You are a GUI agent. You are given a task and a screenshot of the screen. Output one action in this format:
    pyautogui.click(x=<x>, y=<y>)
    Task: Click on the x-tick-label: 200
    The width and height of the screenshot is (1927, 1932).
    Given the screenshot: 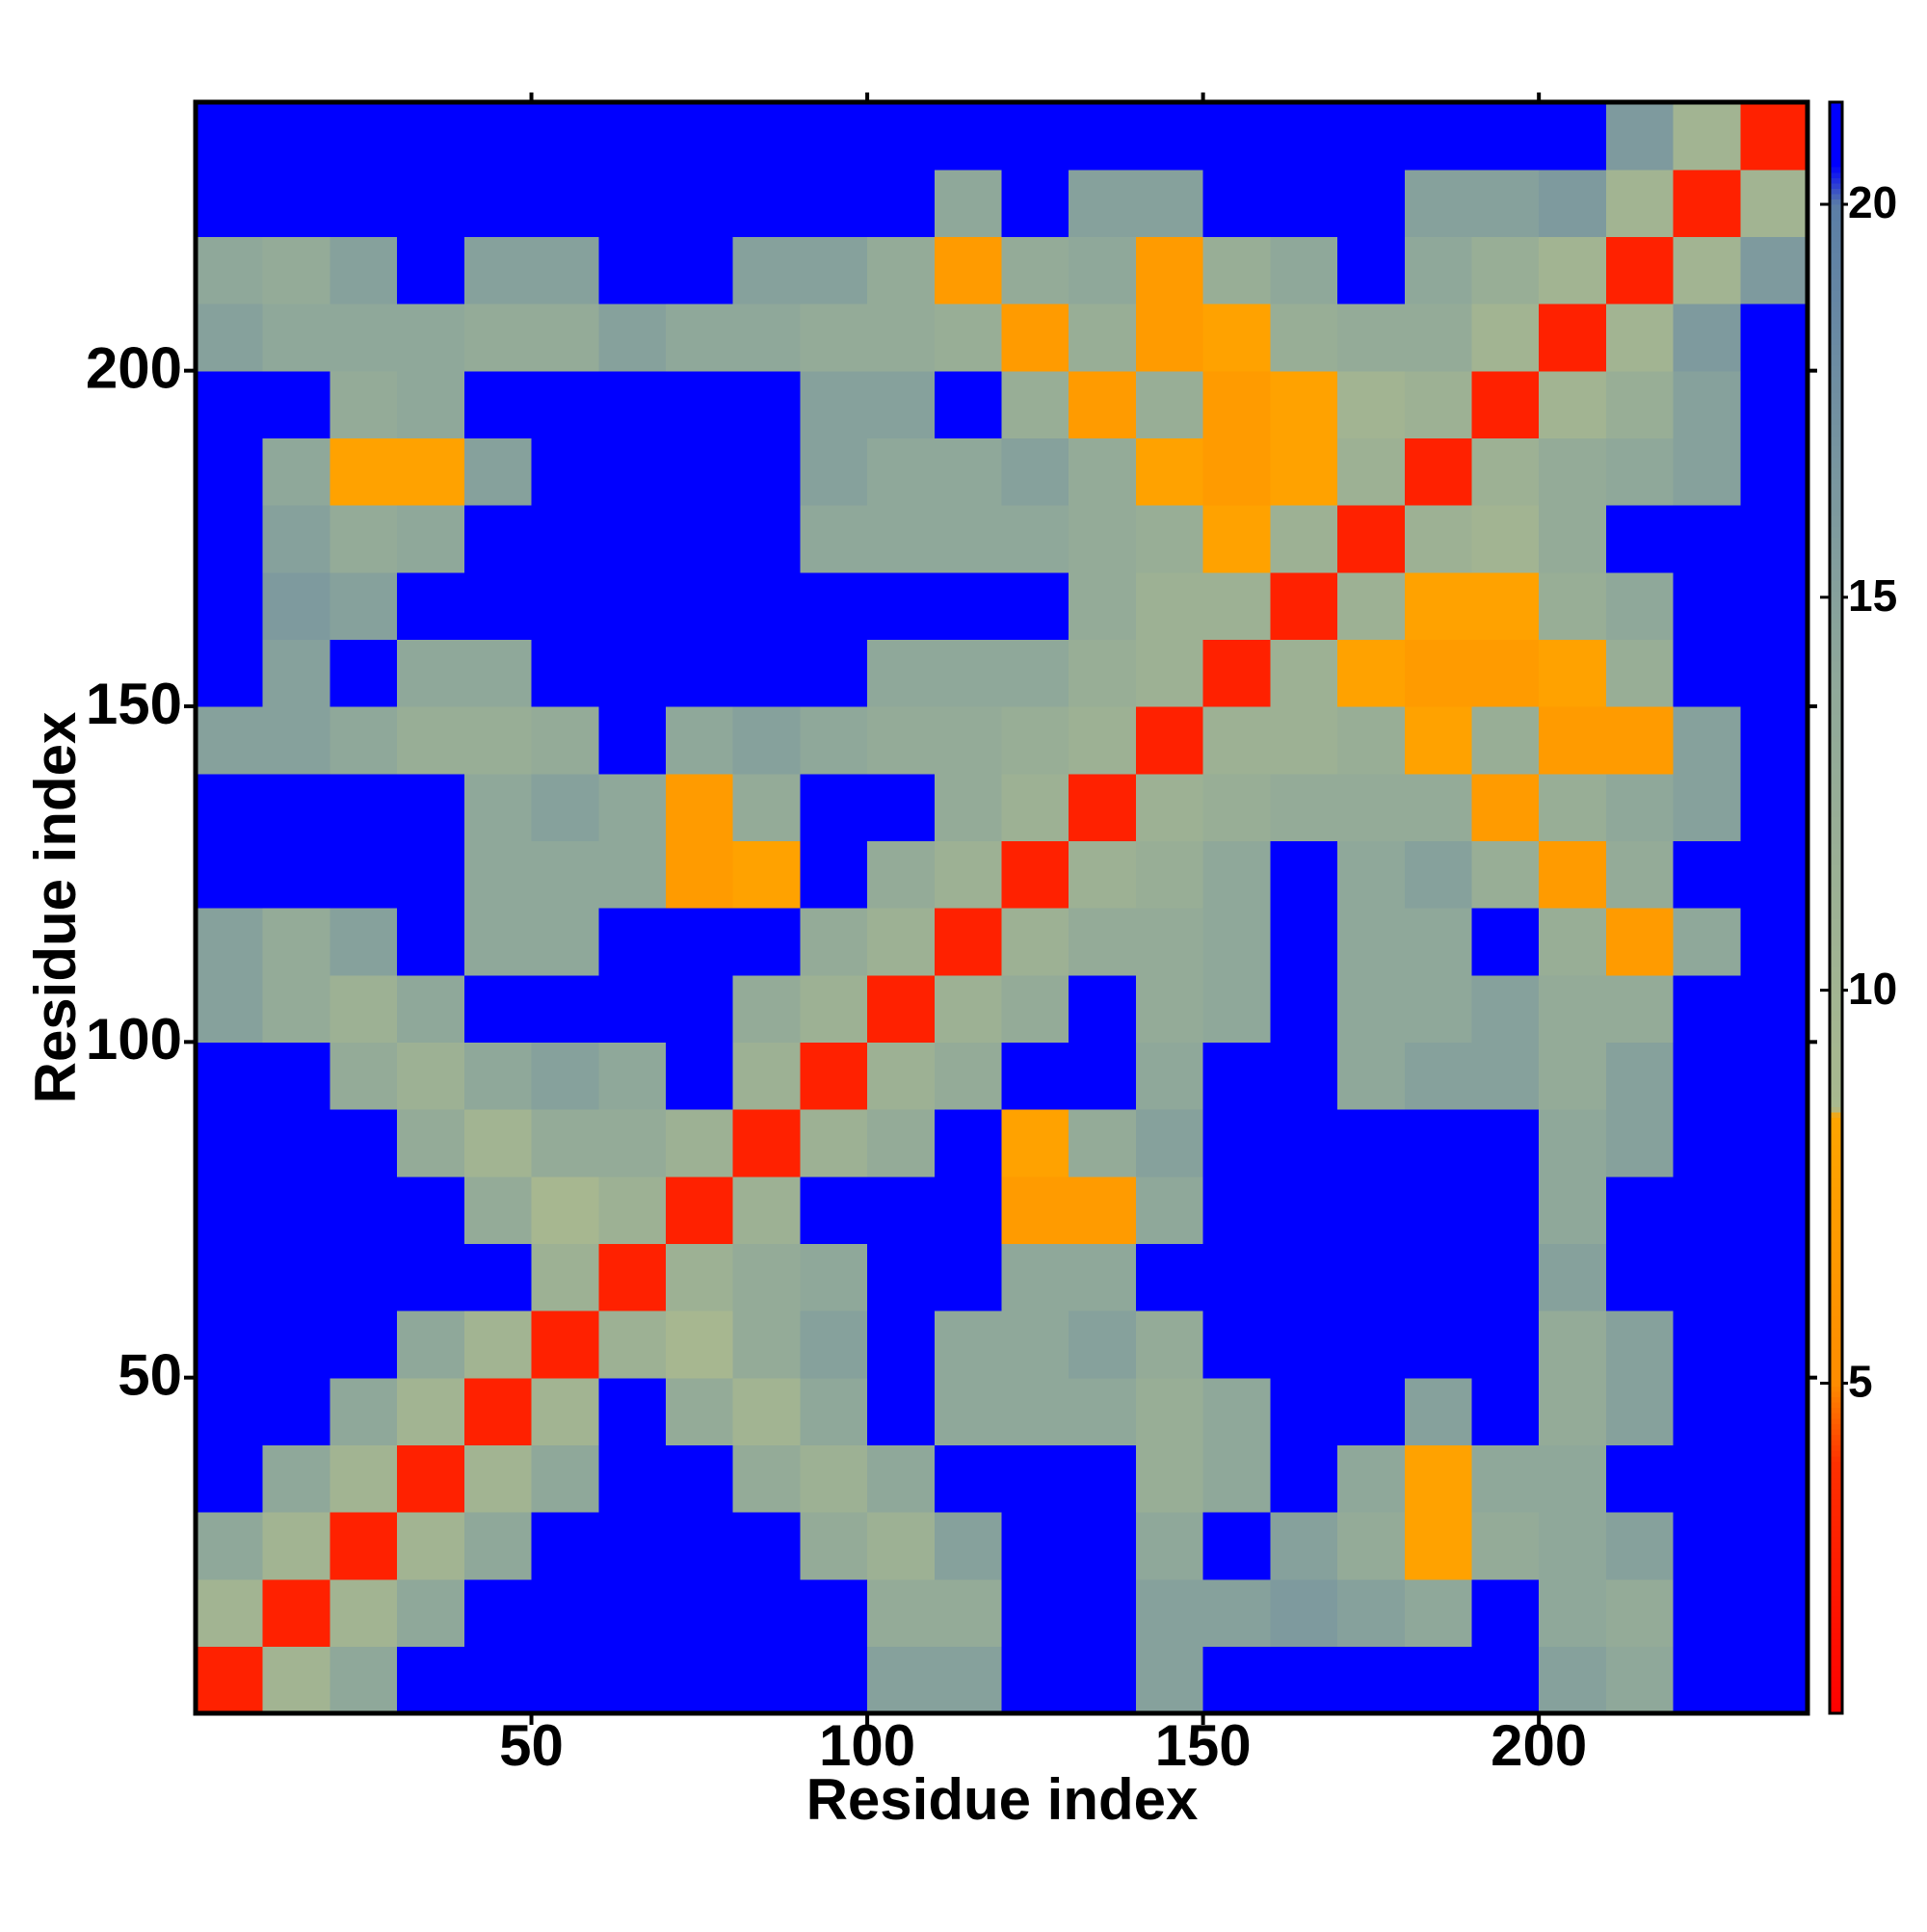 What is the action you would take?
    pyautogui.click(x=1539, y=1745)
    